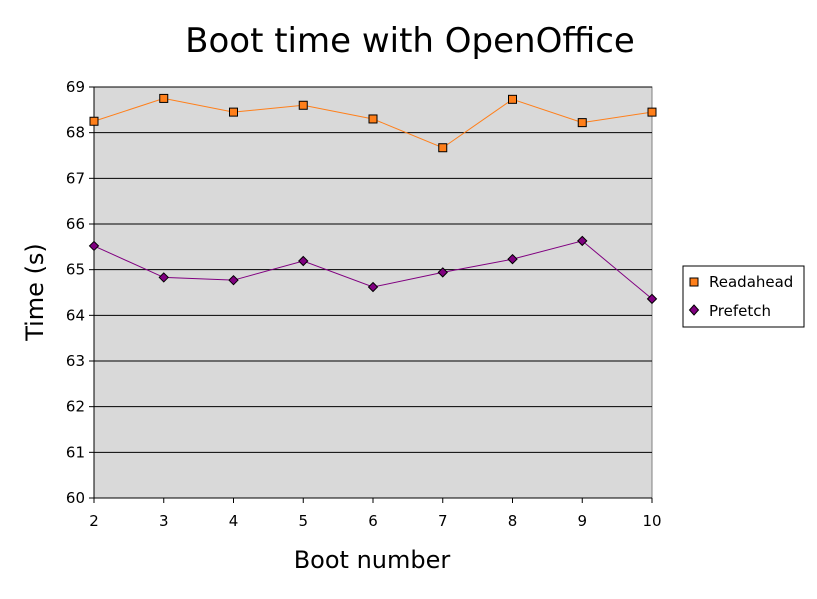 The image size is (817, 599). Describe the element at coordinates (94, 521) in the screenshot. I see `x-tick-label: 2` at that location.